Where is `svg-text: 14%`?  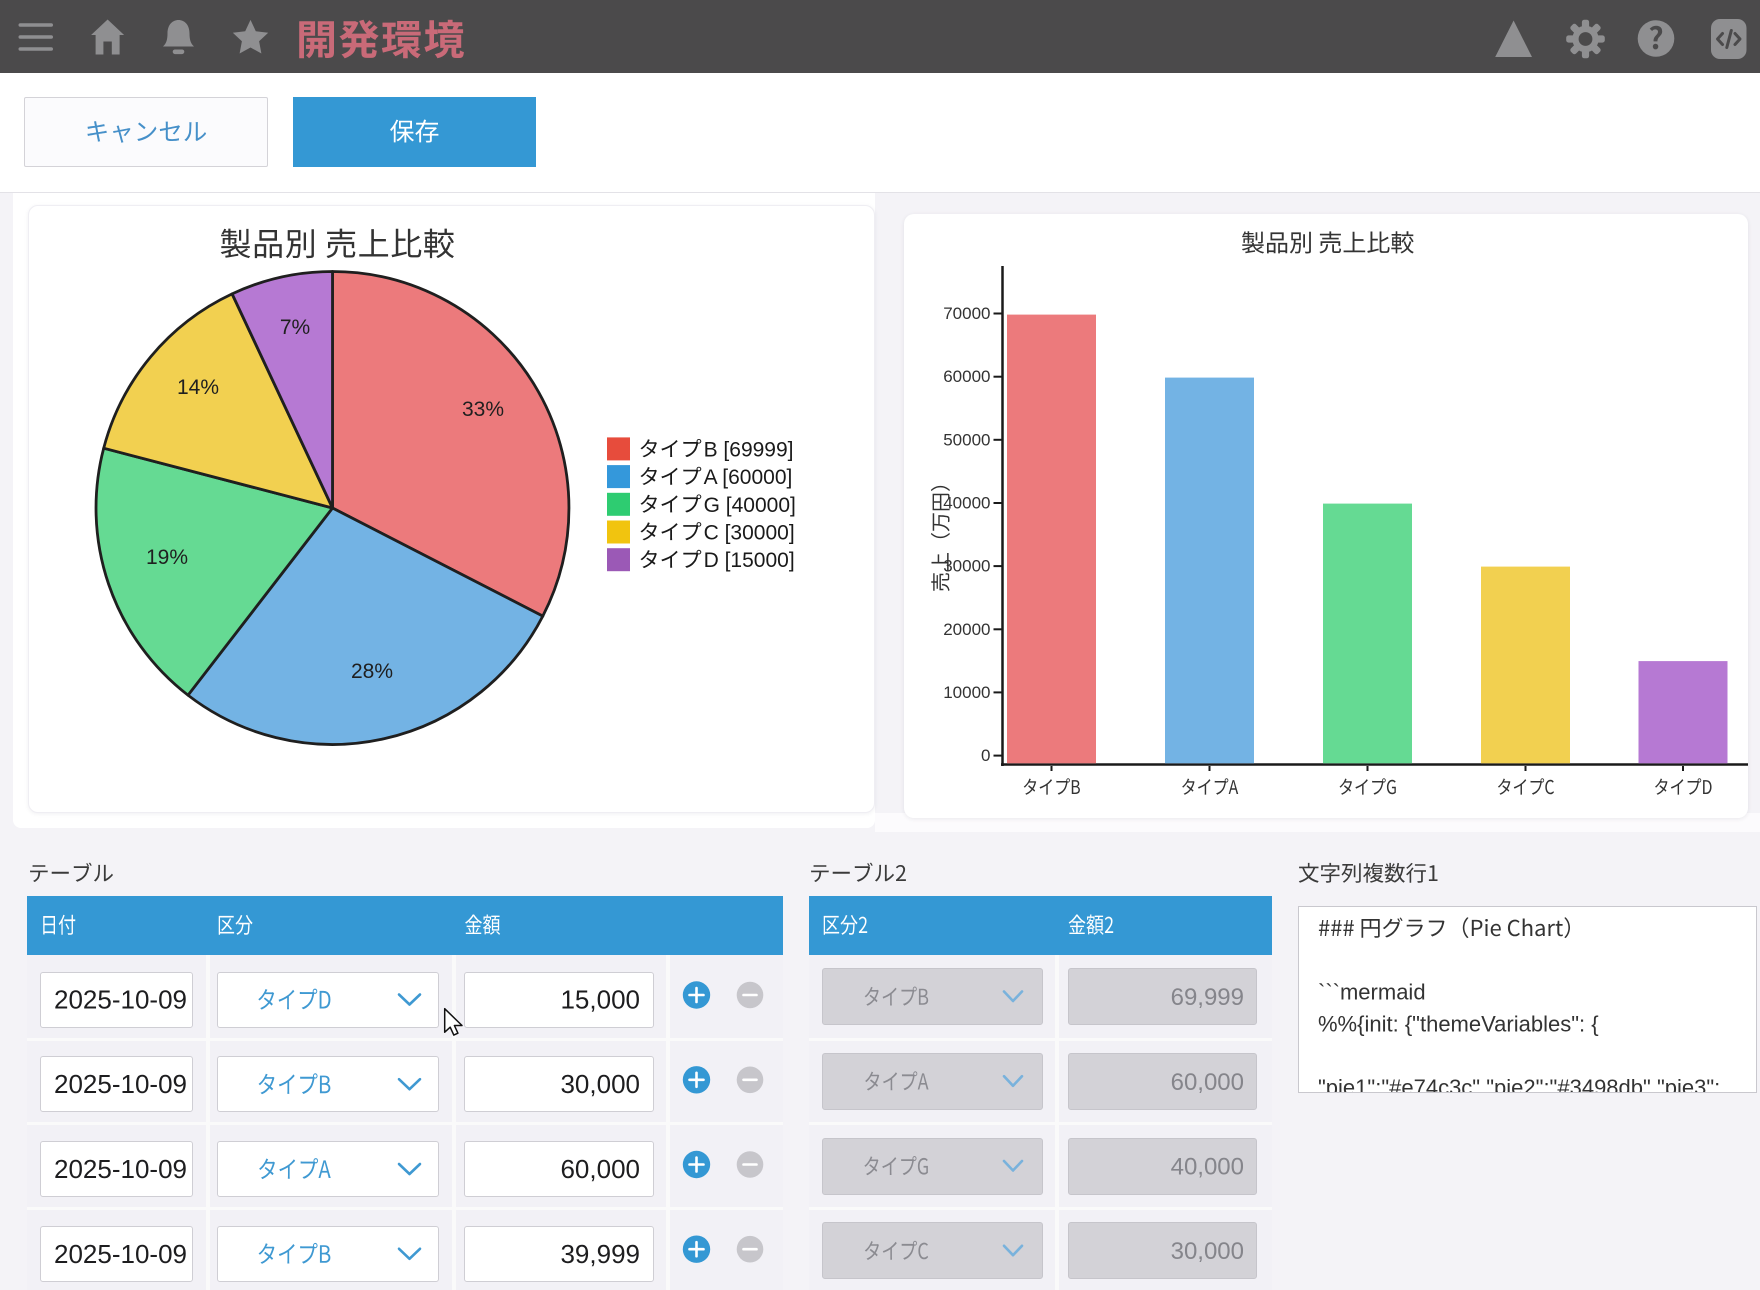
svg-text: 14% is located at coordinates (198, 387).